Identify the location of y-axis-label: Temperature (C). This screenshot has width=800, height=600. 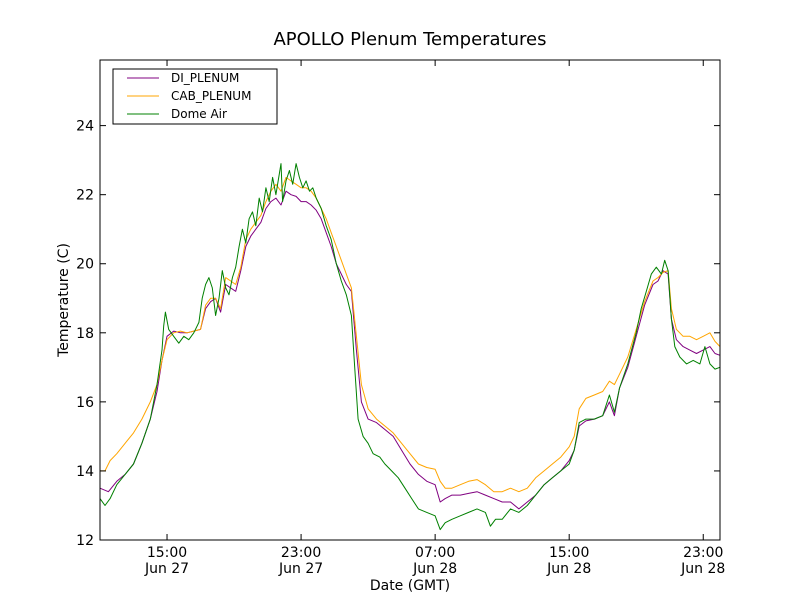
(64, 300).